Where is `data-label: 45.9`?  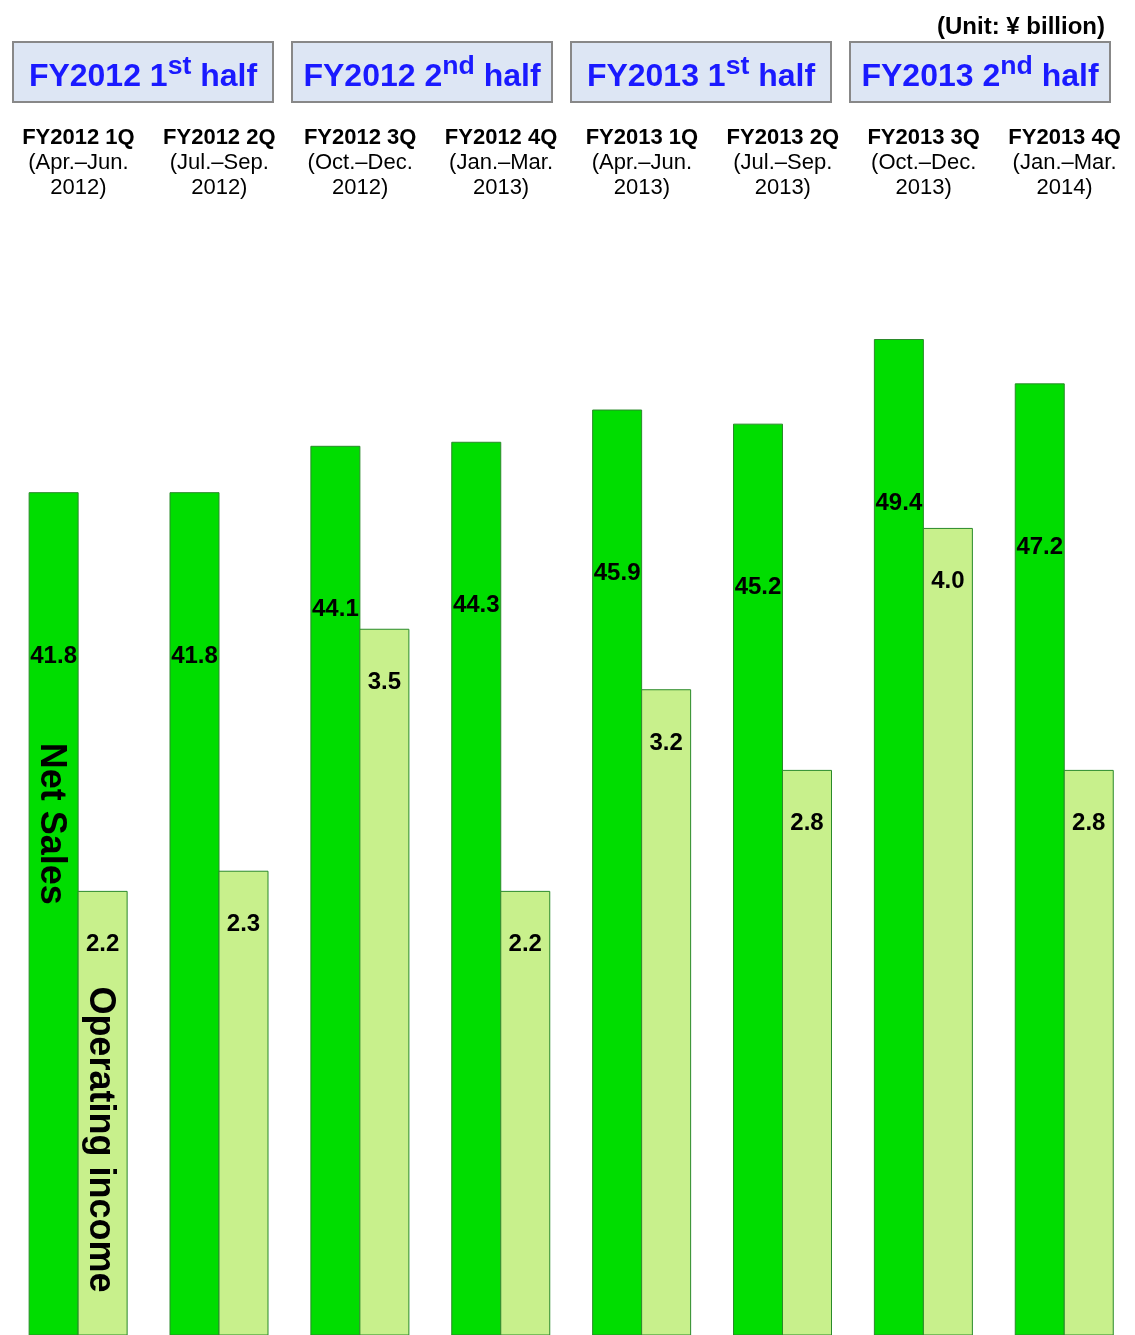
data-label: 45.9 is located at coordinates (617, 572).